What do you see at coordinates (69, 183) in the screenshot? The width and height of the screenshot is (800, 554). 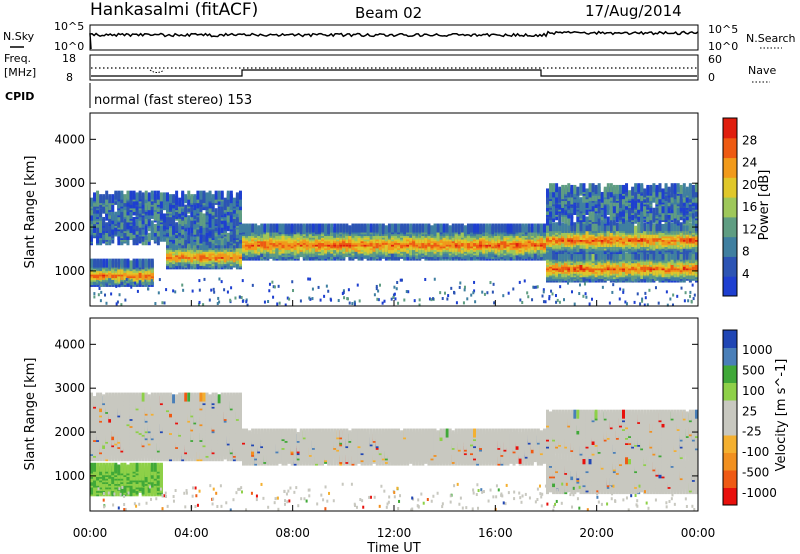 I see `y-tick-label: 3000` at bounding box center [69, 183].